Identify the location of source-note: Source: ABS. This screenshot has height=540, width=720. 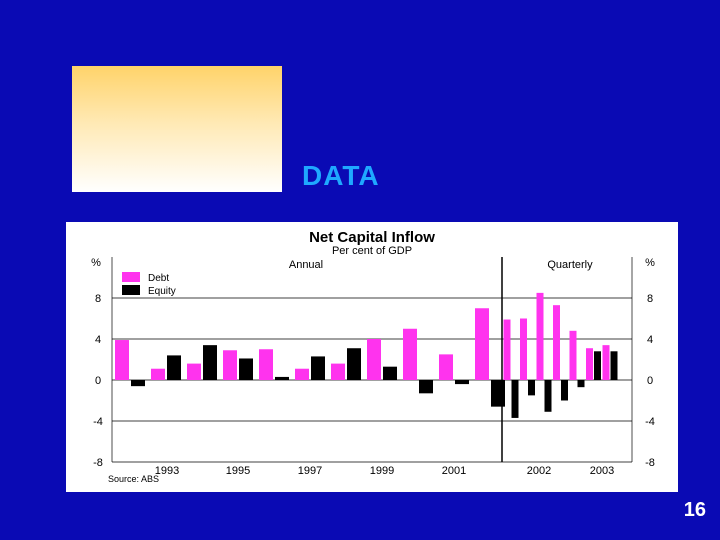
(133, 479).